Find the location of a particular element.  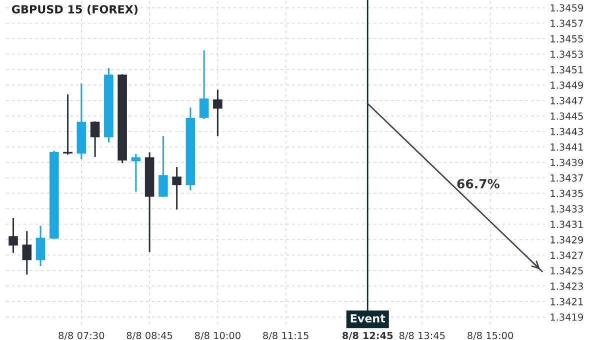

y-tick-label: 1.3419 is located at coordinates (566, 317).